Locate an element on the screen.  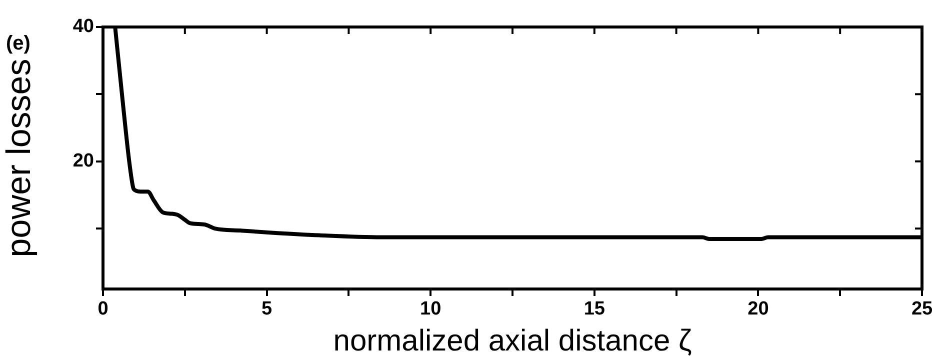
x-tick-label: 0 is located at coordinates (103, 309).